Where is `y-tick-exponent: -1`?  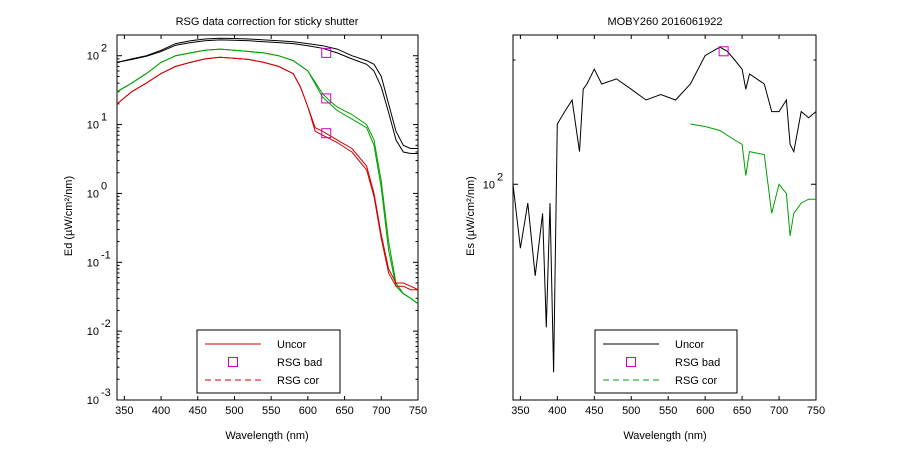 y-tick-exponent: -1 is located at coordinates (106, 255).